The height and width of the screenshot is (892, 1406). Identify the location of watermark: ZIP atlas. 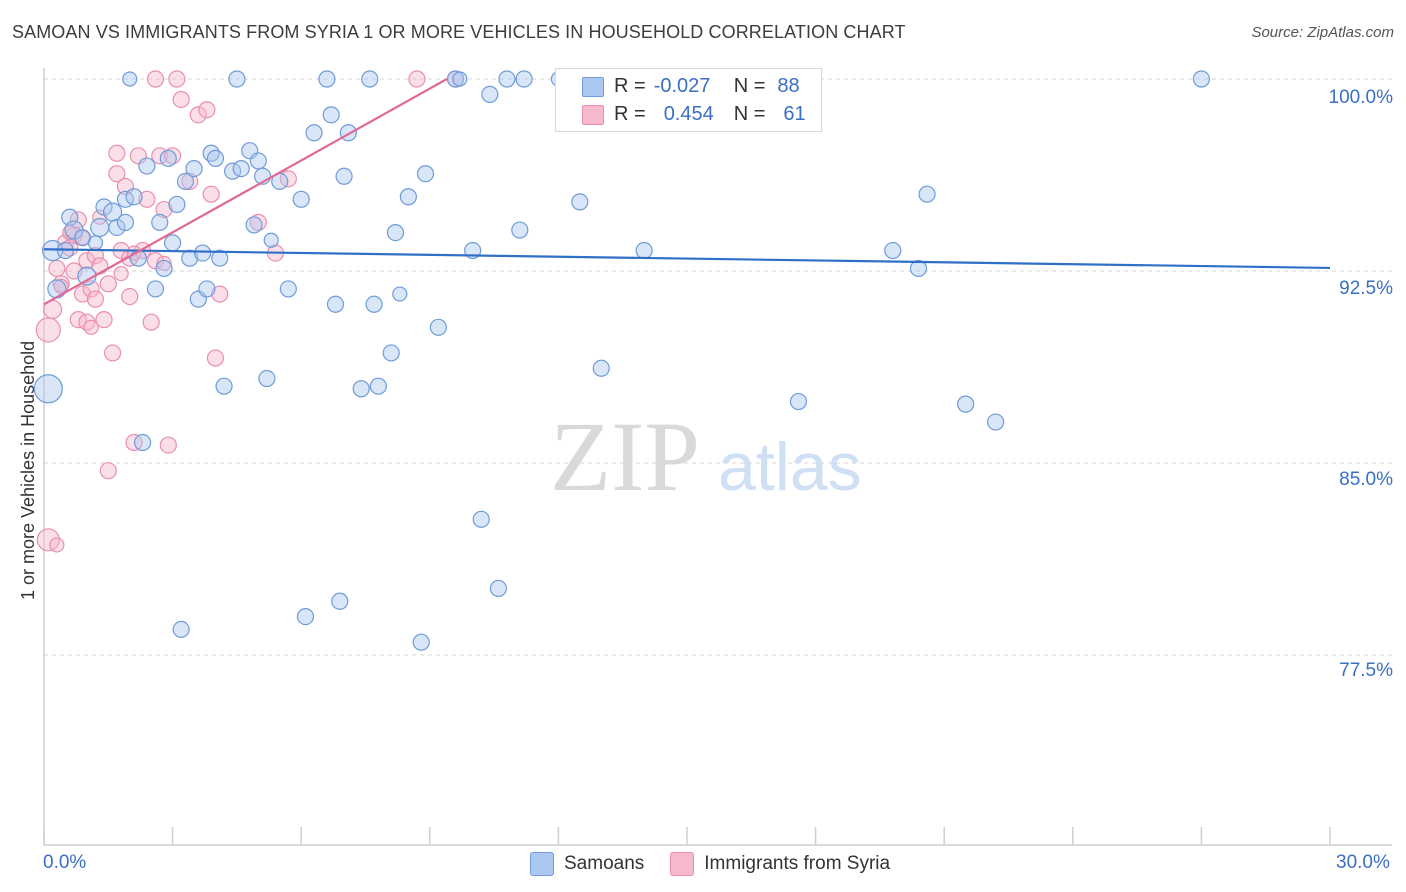
(706, 456).